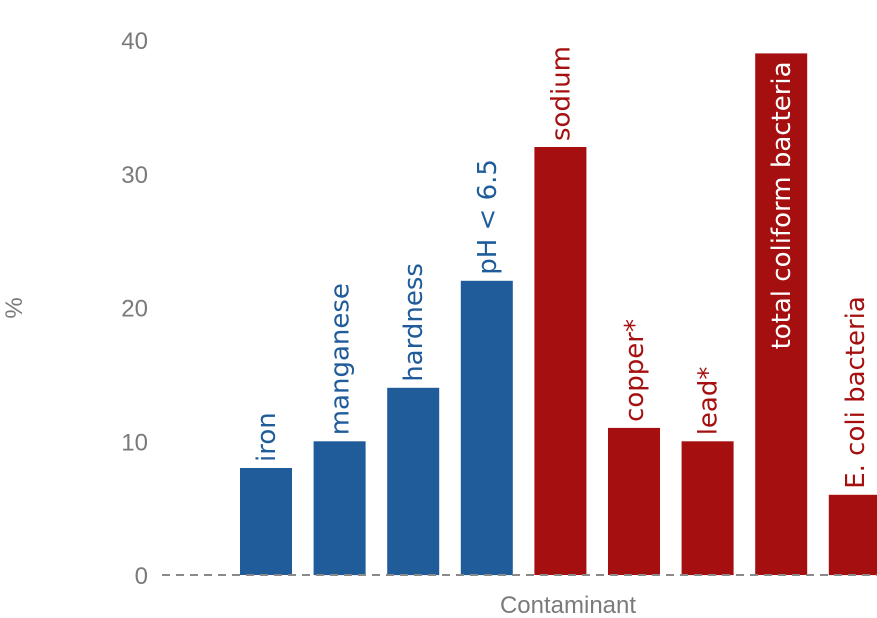  I want to click on y-tick-label: 10, so click(134, 442).